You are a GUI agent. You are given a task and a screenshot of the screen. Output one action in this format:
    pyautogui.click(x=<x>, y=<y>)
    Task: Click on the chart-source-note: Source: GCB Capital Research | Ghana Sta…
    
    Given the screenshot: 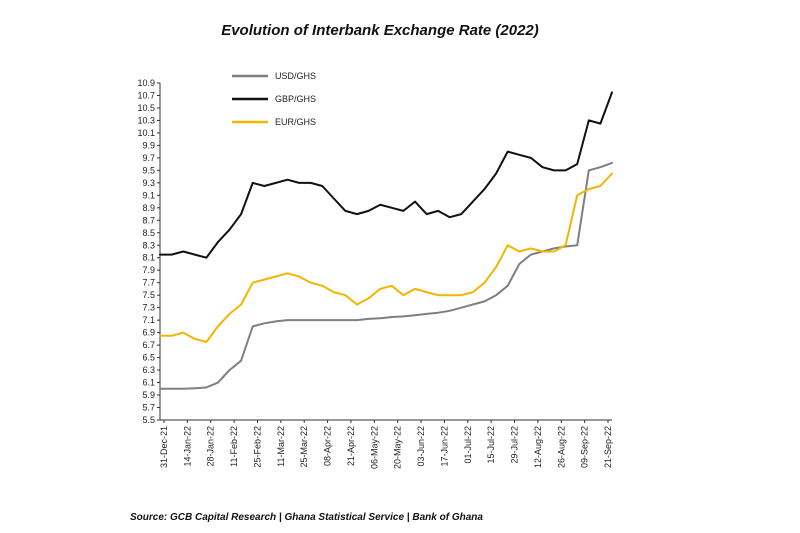 What is the action you would take?
    pyautogui.click(x=306, y=517)
    